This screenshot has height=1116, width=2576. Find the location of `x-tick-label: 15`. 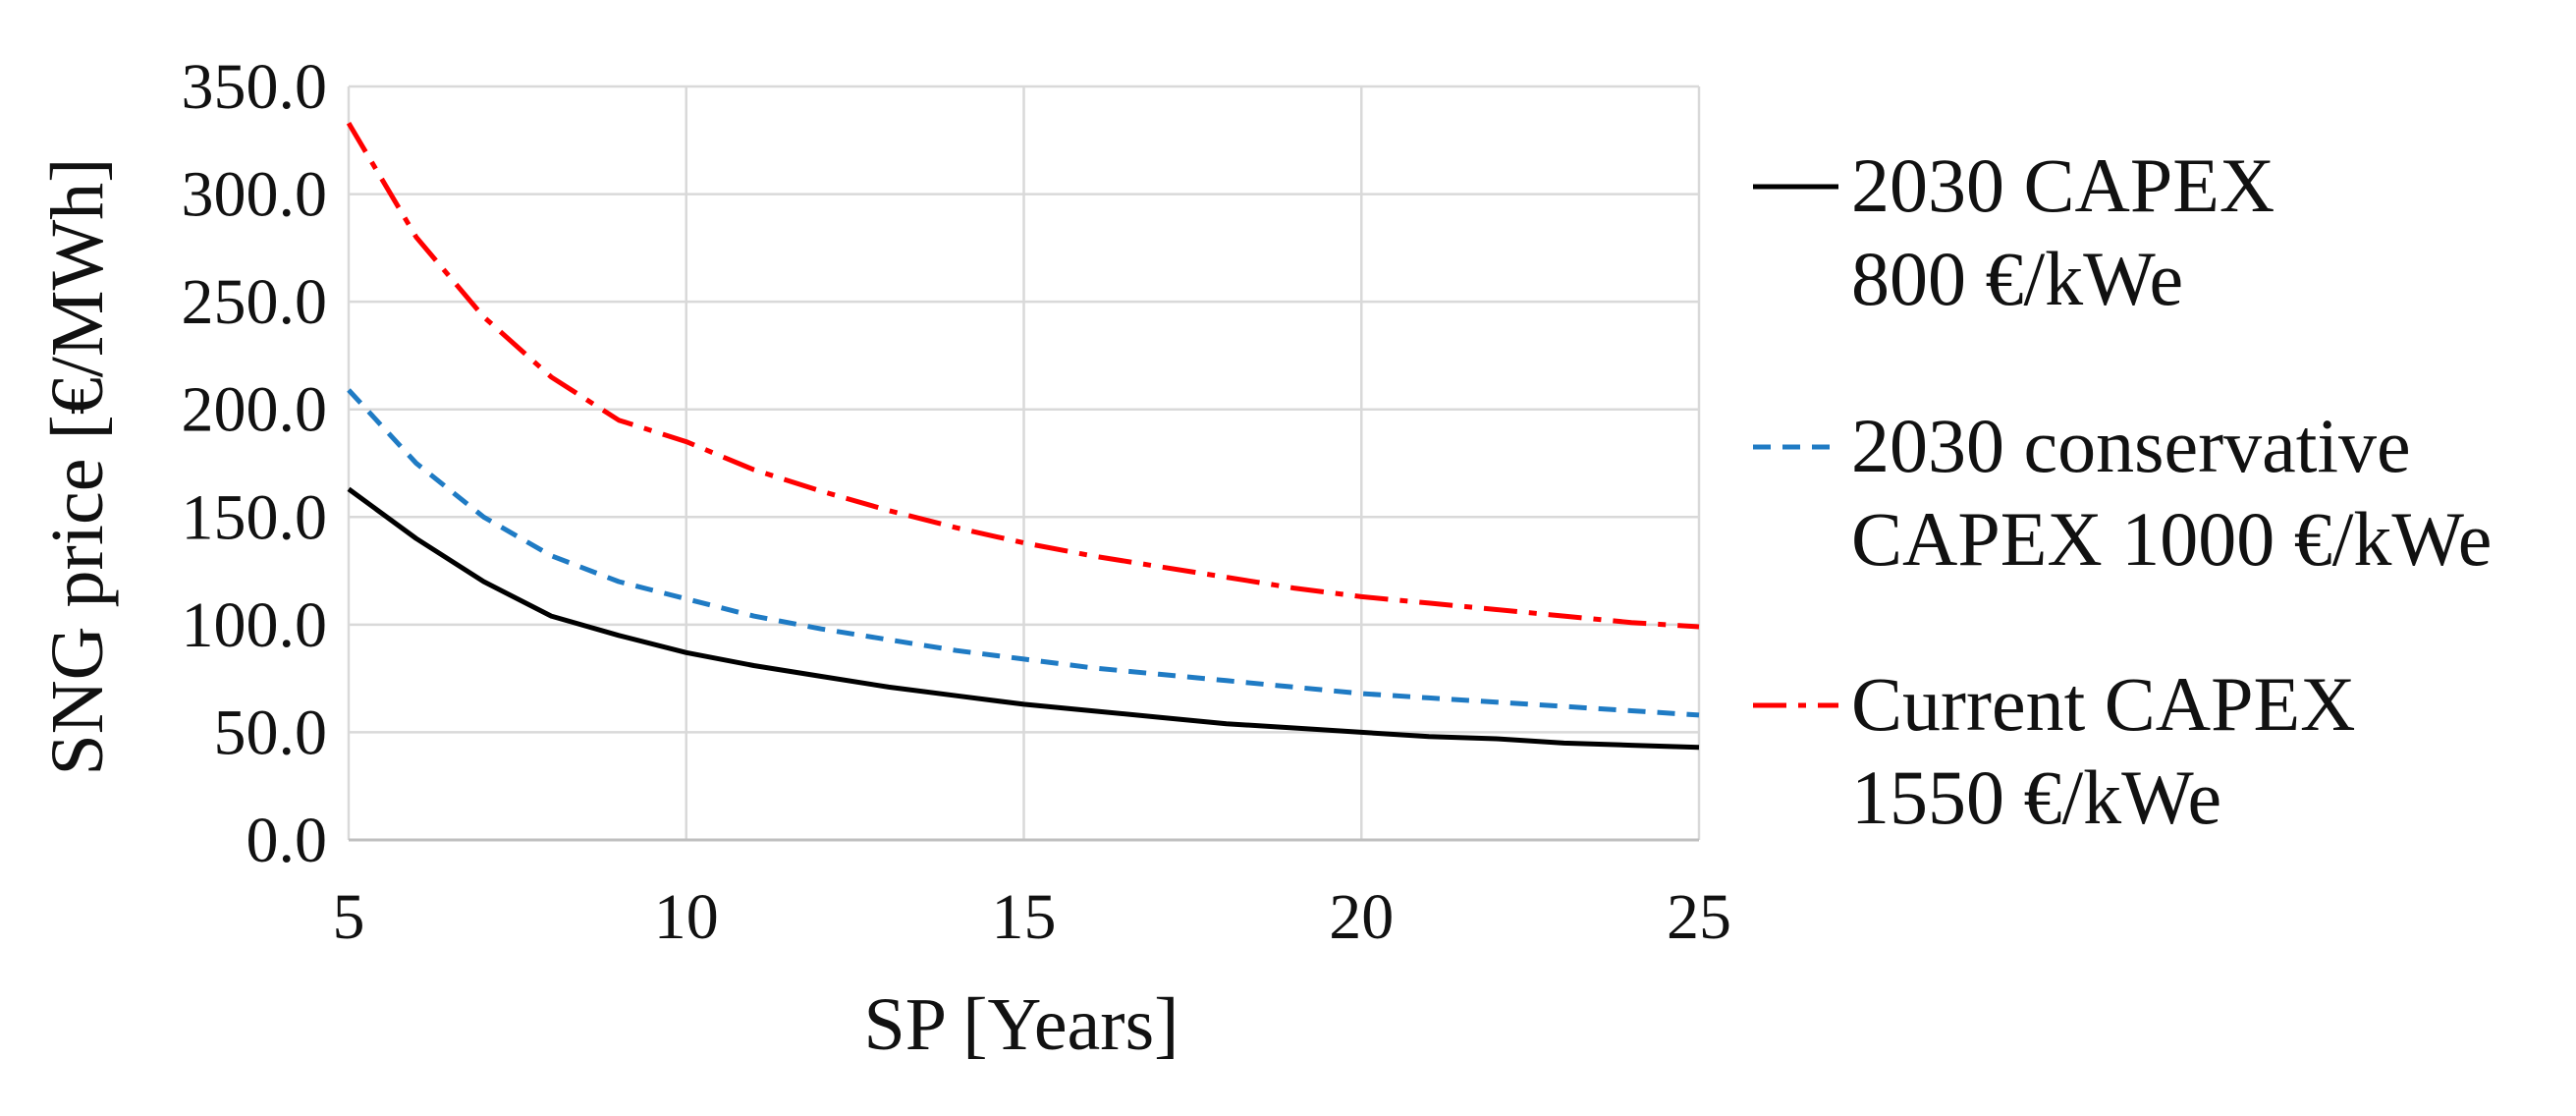

x-tick-label: 15 is located at coordinates (1025, 917).